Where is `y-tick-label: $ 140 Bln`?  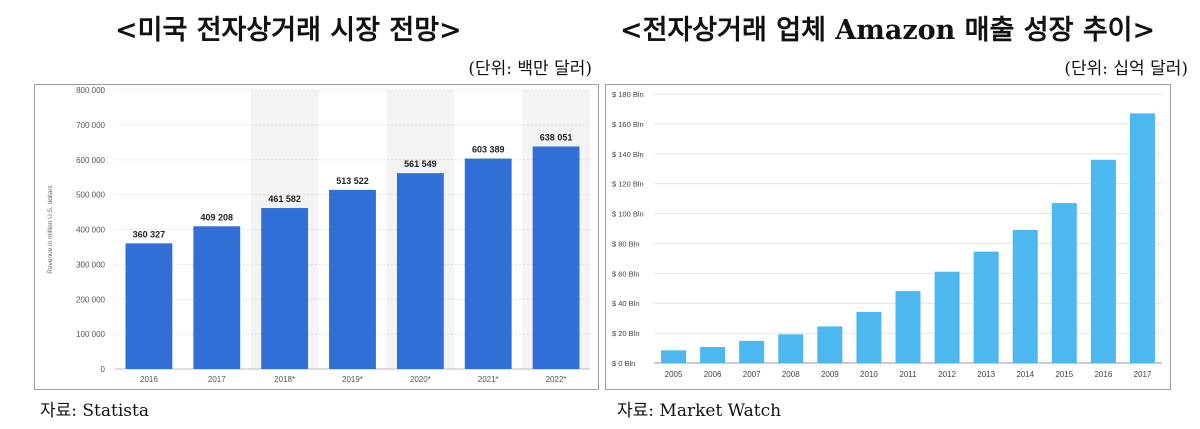 y-tick-label: $ 140 Bln is located at coordinates (628, 154).